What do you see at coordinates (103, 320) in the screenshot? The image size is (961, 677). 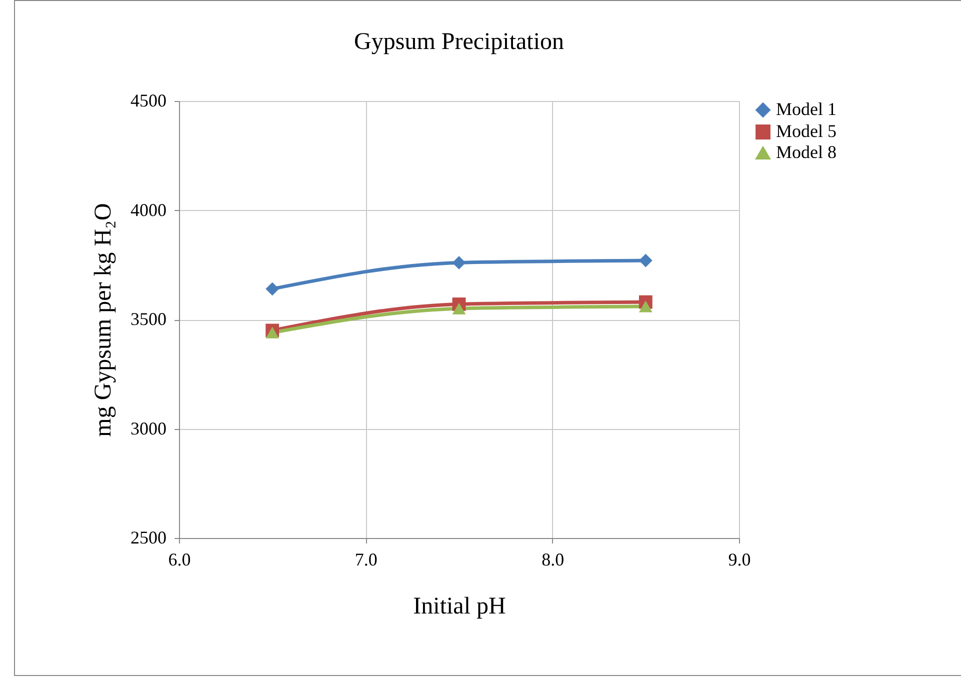 I see `y-axis-title: mg Gypsum per kg H₂O` at bounding box center [103, 320].